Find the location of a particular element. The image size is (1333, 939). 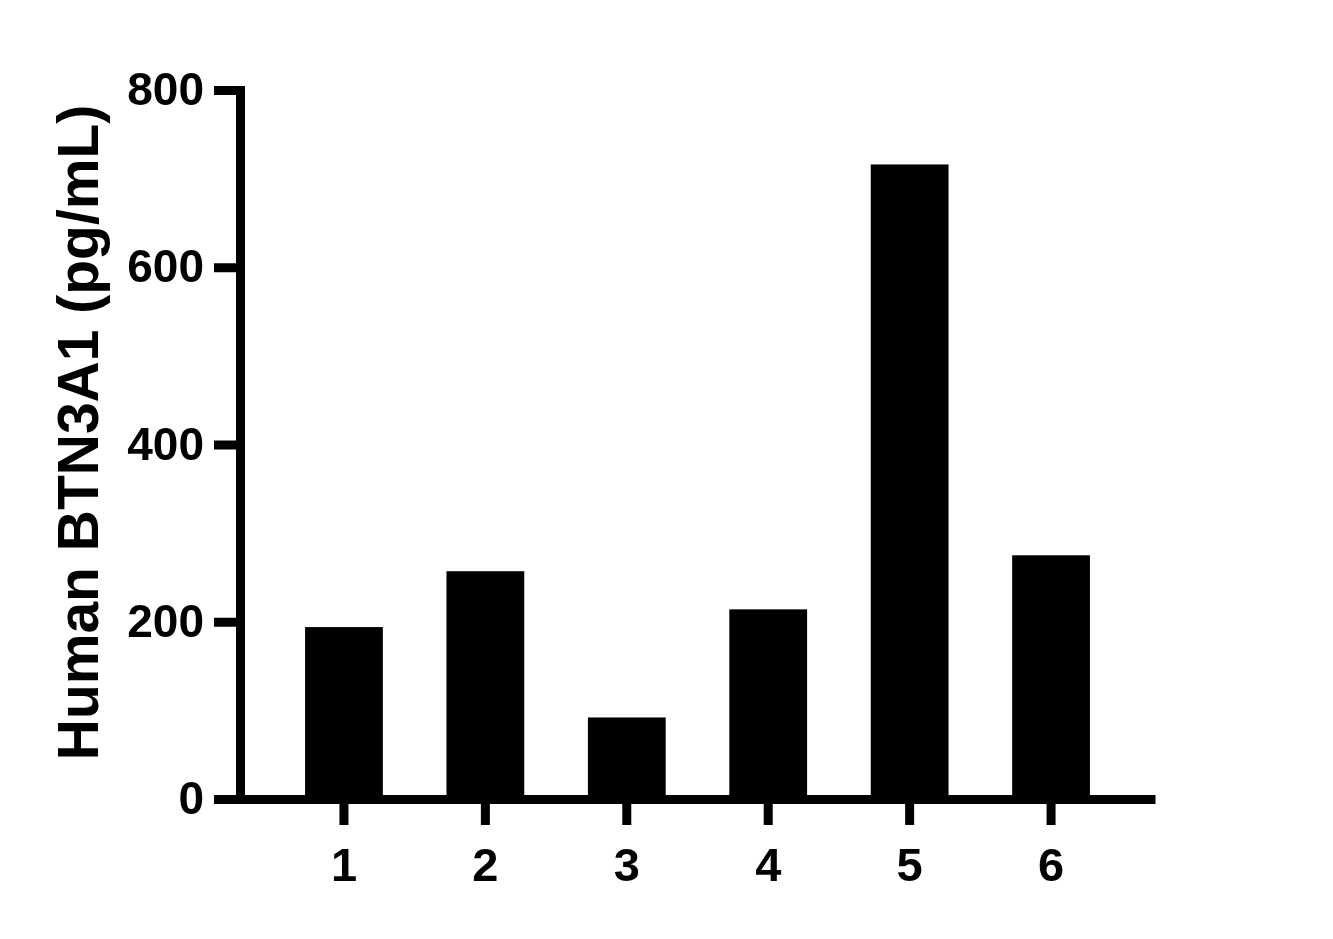

x-tick-label: 5 is located at coordinates (909, 865).